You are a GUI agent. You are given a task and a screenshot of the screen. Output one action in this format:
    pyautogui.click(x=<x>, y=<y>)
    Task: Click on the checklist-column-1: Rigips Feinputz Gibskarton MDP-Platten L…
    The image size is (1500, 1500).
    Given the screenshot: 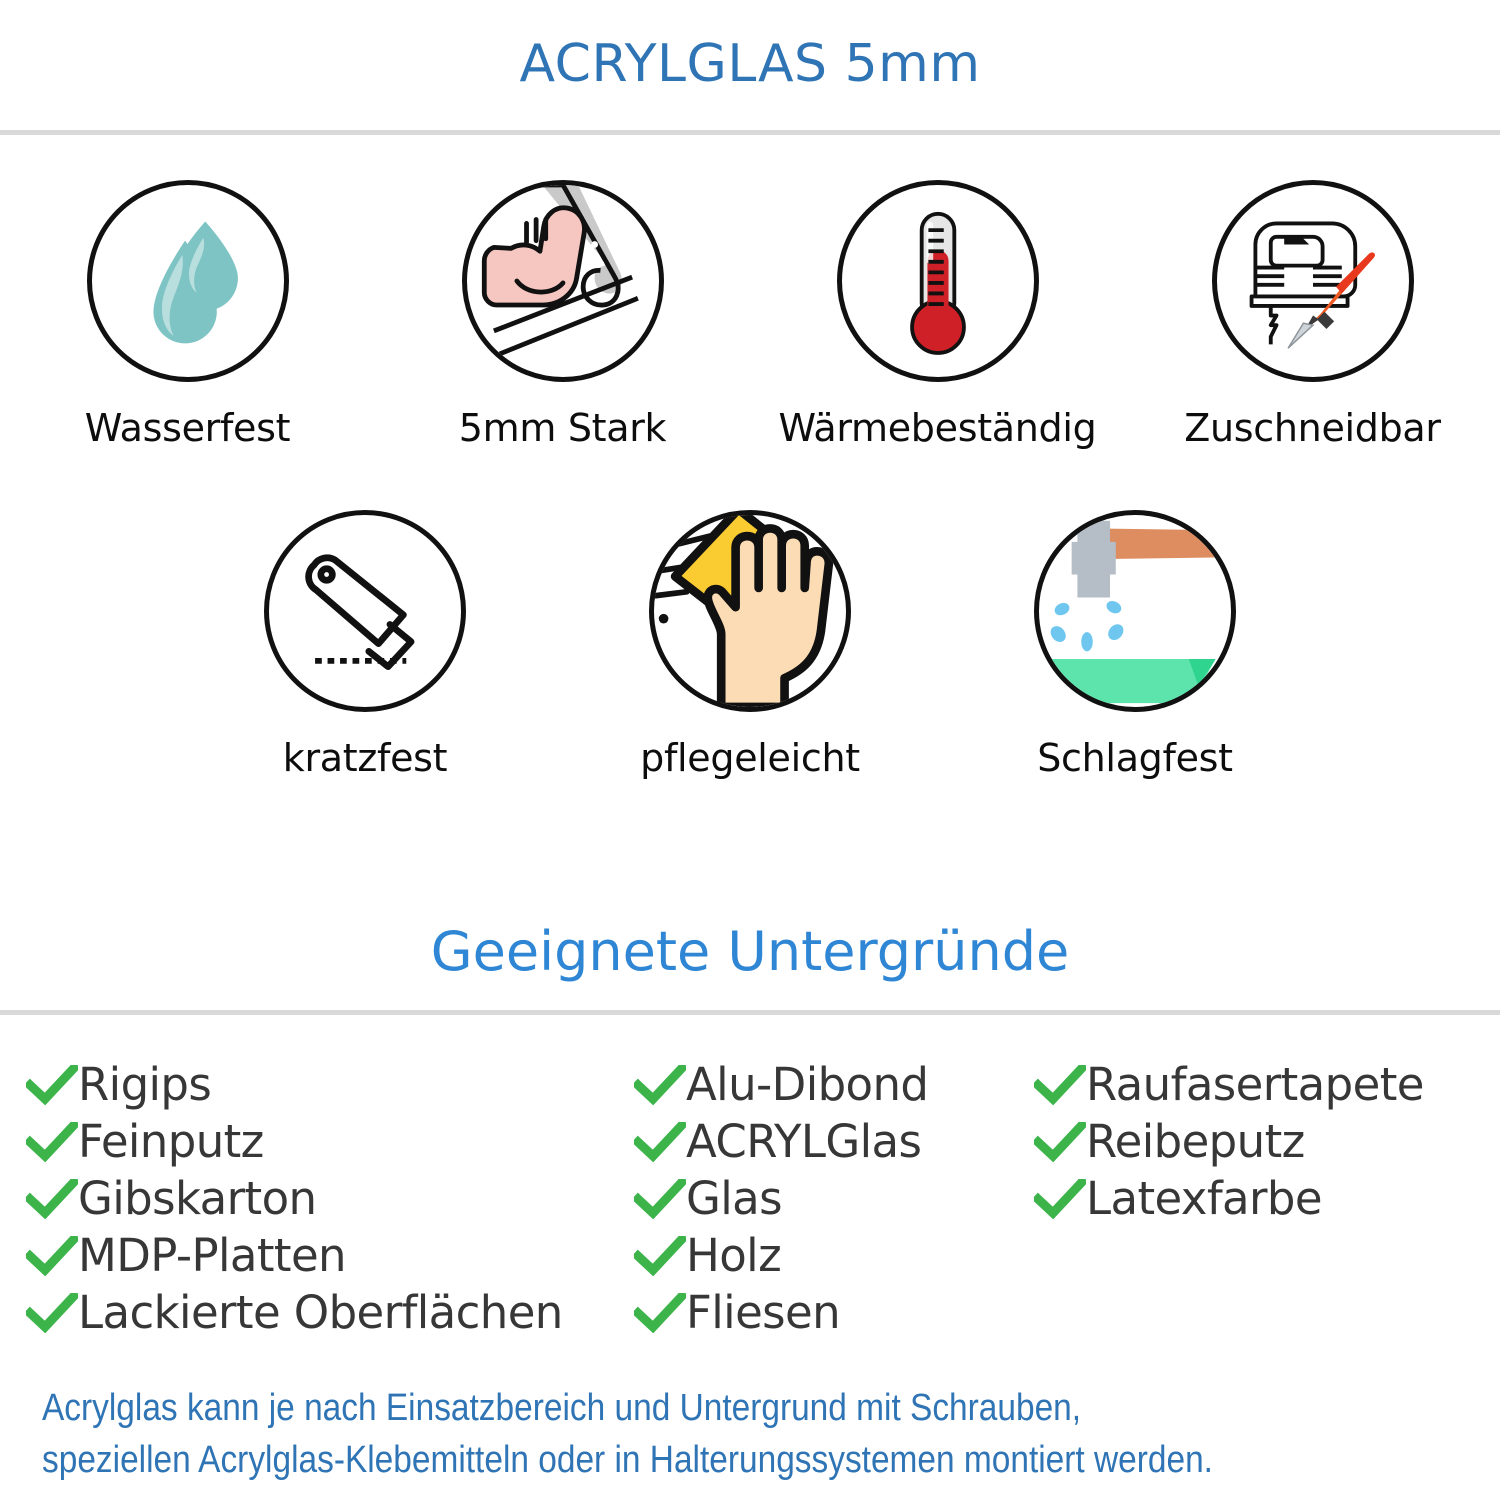 What is the action you would take?
    pyautogui.click(x=330, y=1198)
    